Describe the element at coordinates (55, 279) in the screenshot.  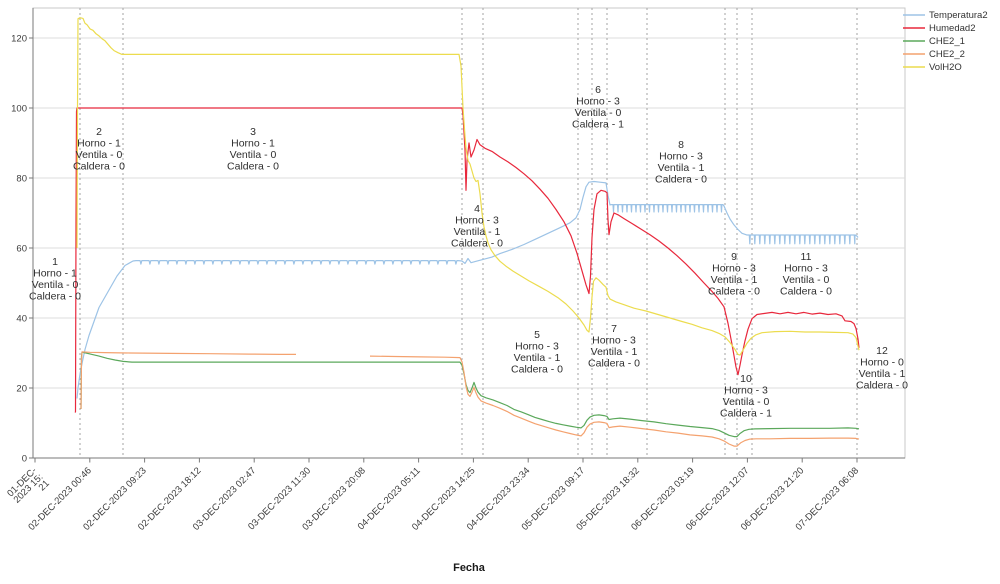
I see `annotation-1: 1 Horno - 1 Ventila - 0 Caldera - 0` at that location.